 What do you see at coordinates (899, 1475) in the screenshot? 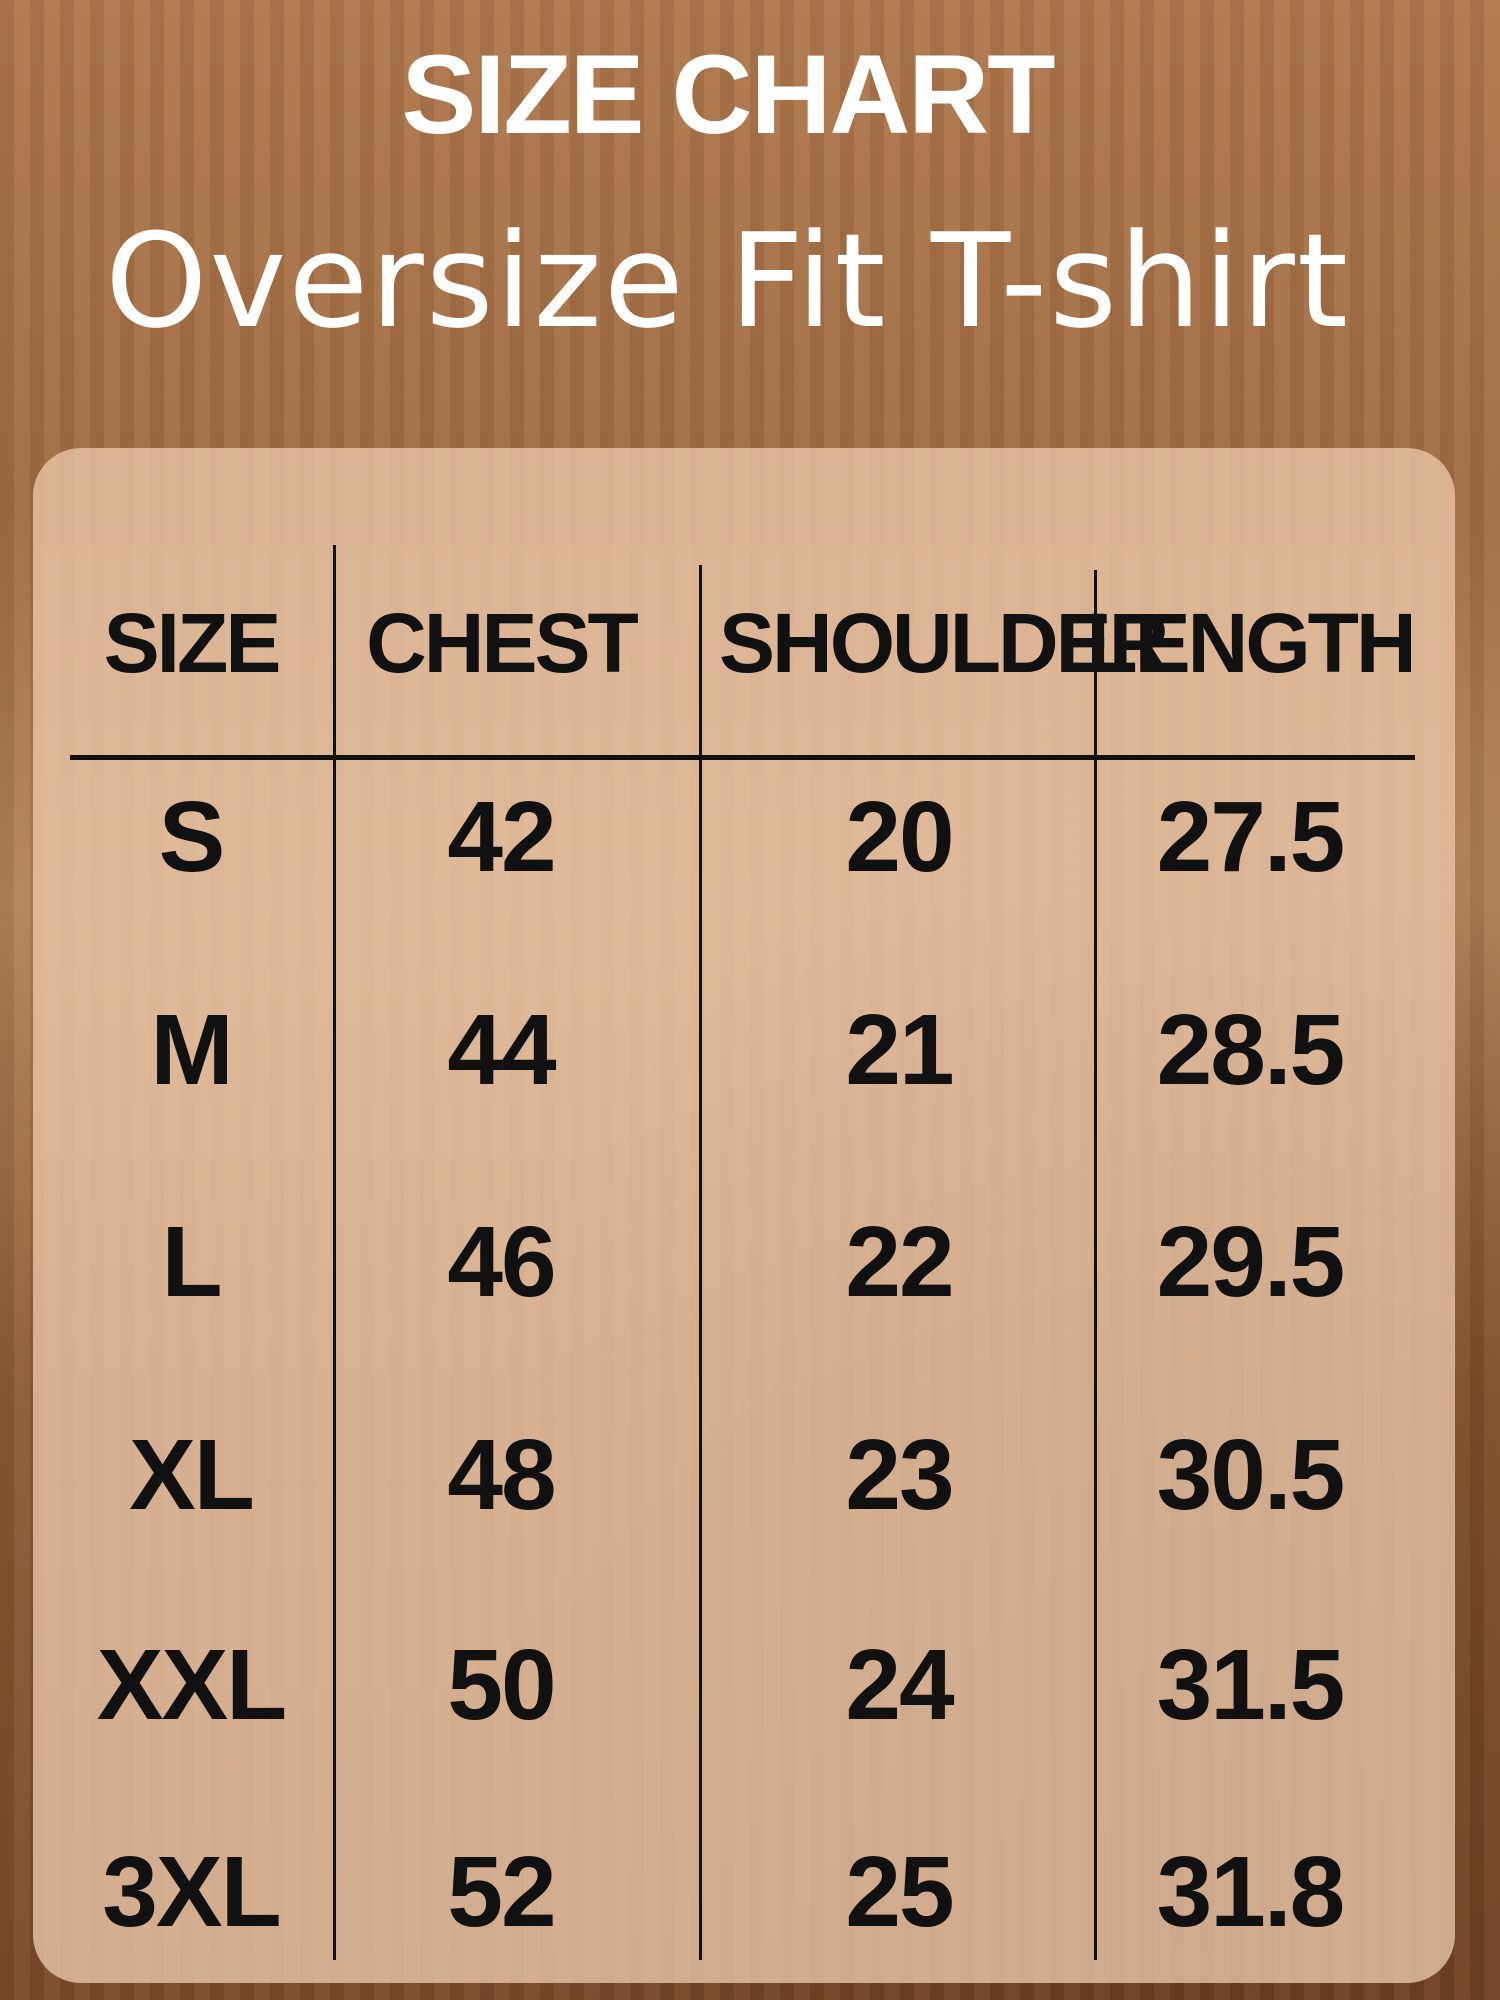
I see `table-cell: 23` at bounding box center [899, 1475].